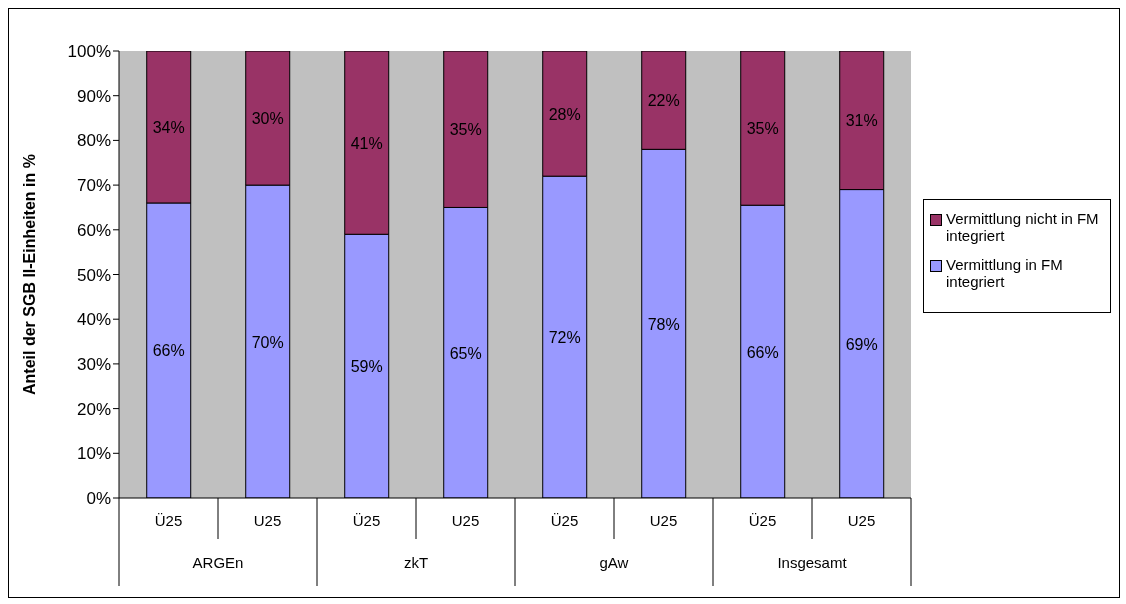  Describe the element at coordinates (861, 121) in the screenshot. I see `data-label: 31%` at that location.